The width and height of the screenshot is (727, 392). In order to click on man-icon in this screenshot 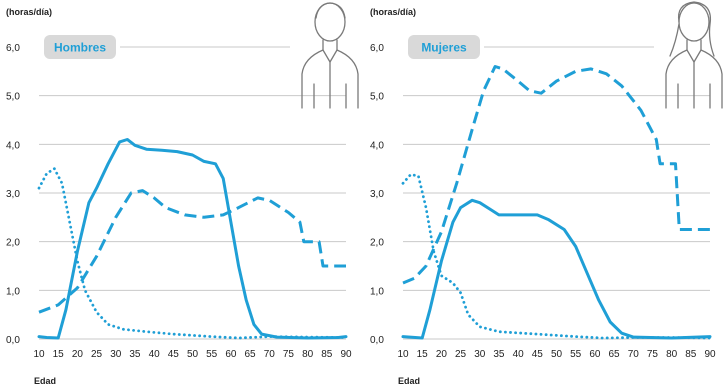, I will do `click(330, 55)`.